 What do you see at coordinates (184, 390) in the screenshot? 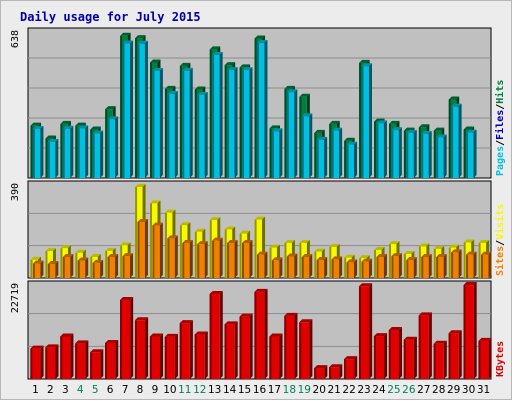
I see `x-tick-day-11: 11` at bounding box center [184, 390].